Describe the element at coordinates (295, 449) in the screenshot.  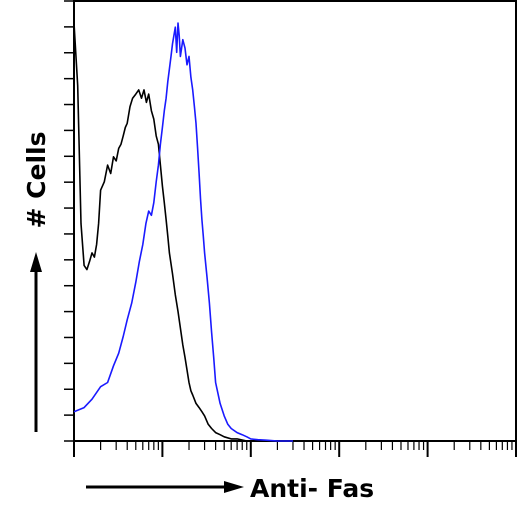
I see `x-axis-ticks` at that location.